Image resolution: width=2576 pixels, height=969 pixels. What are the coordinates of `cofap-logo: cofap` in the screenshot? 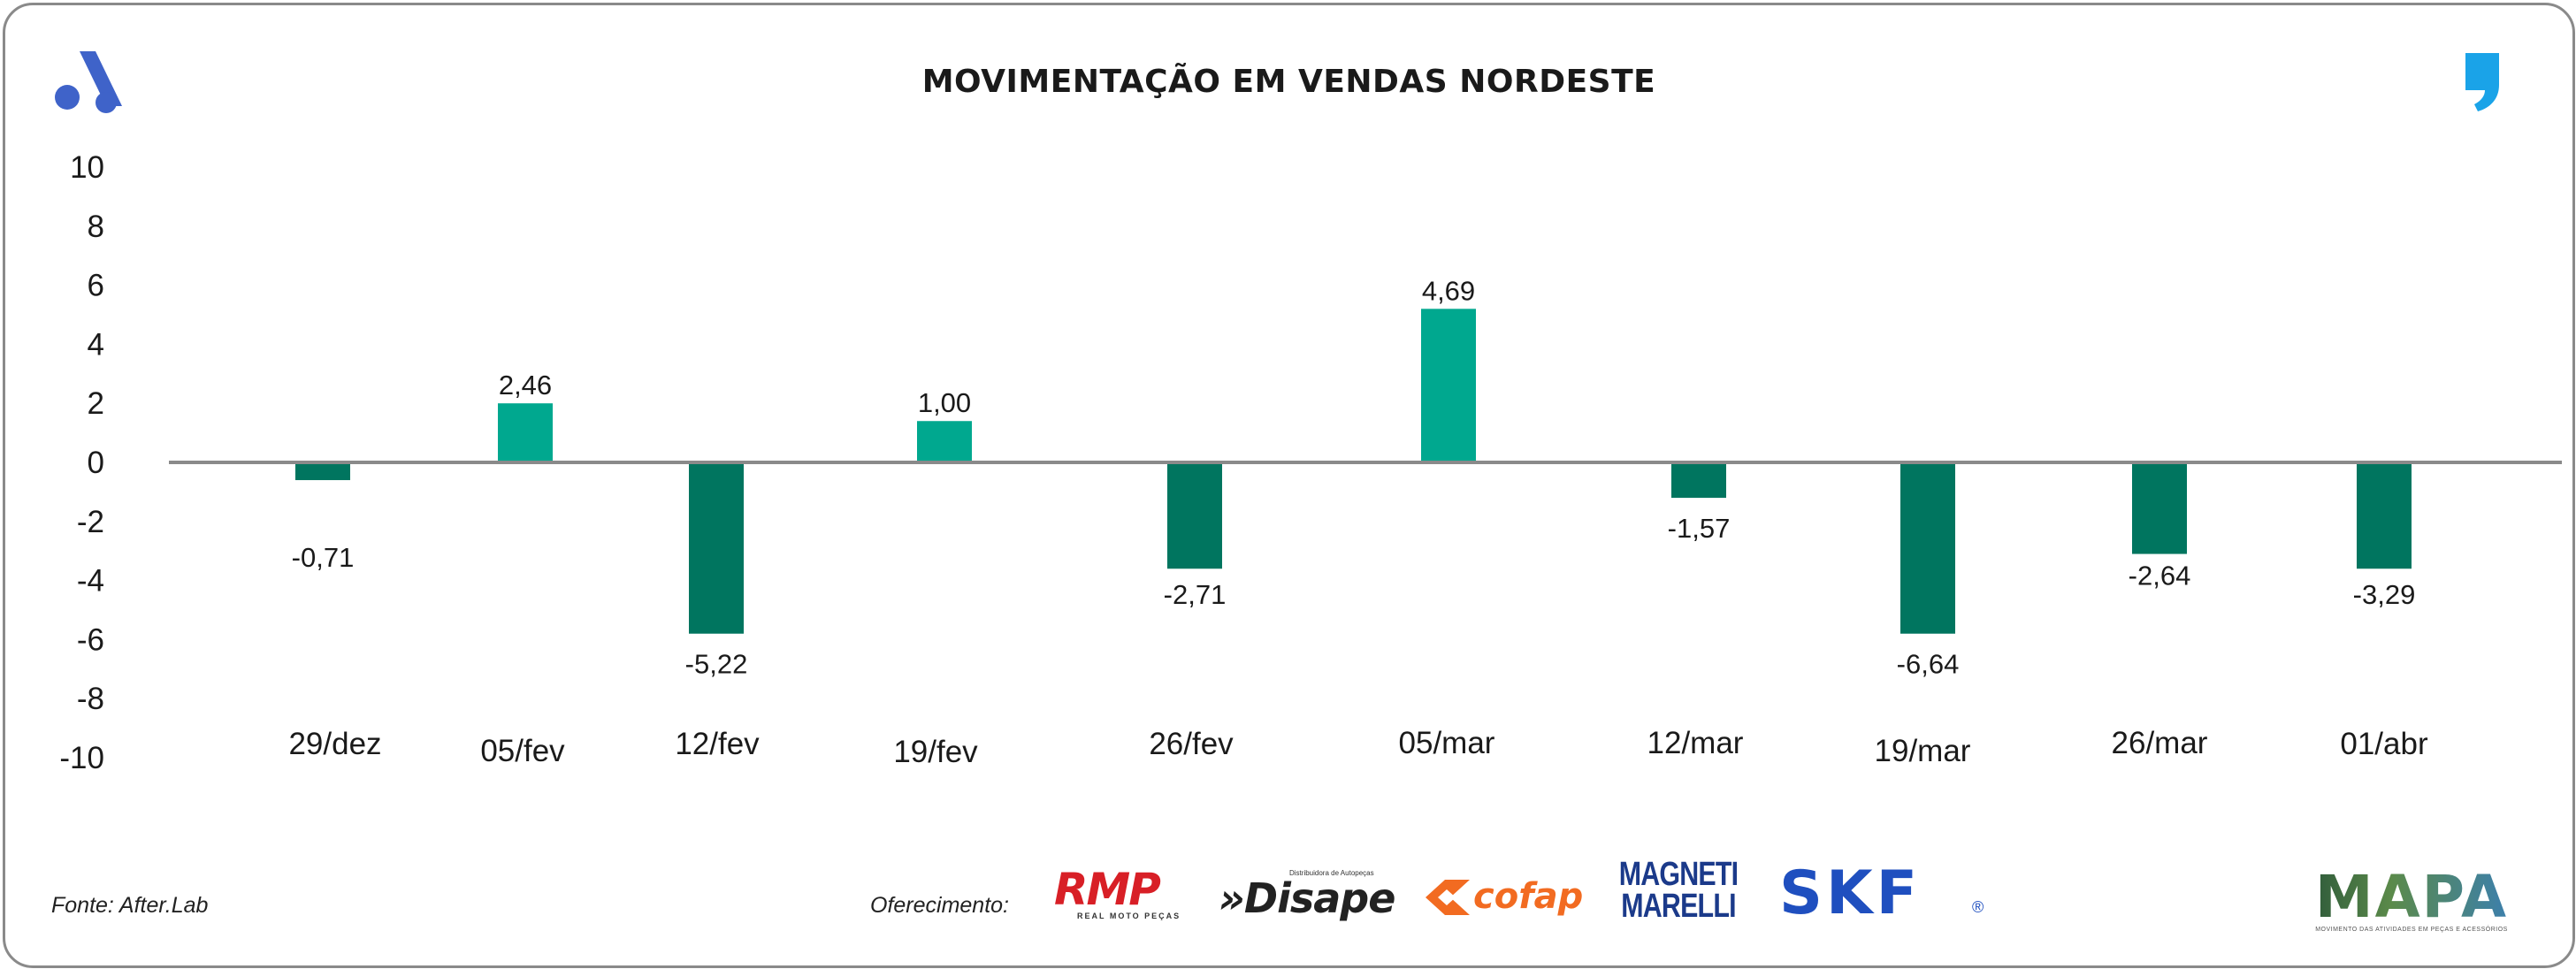 It's located at (1512, 900).